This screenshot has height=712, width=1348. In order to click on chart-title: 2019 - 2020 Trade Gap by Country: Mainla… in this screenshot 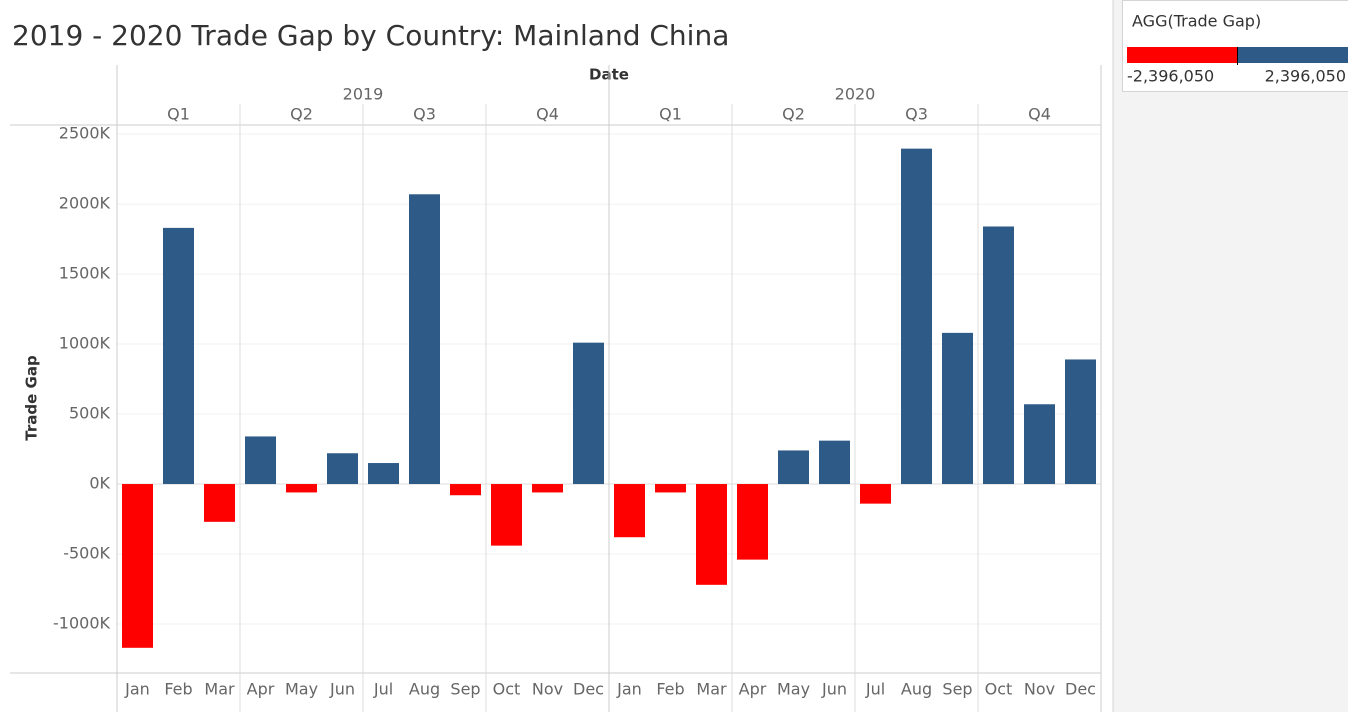, I will do `click(370, 35)`.